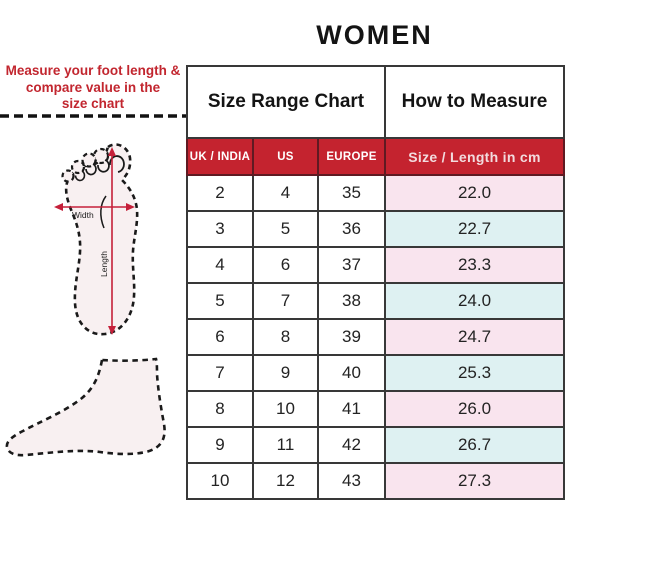 The image size is (660, 562). What do you see at coordinates (474, 229) in the screenshot?
I see `cell-cm: 22.7` at bounding box center [474, 229].